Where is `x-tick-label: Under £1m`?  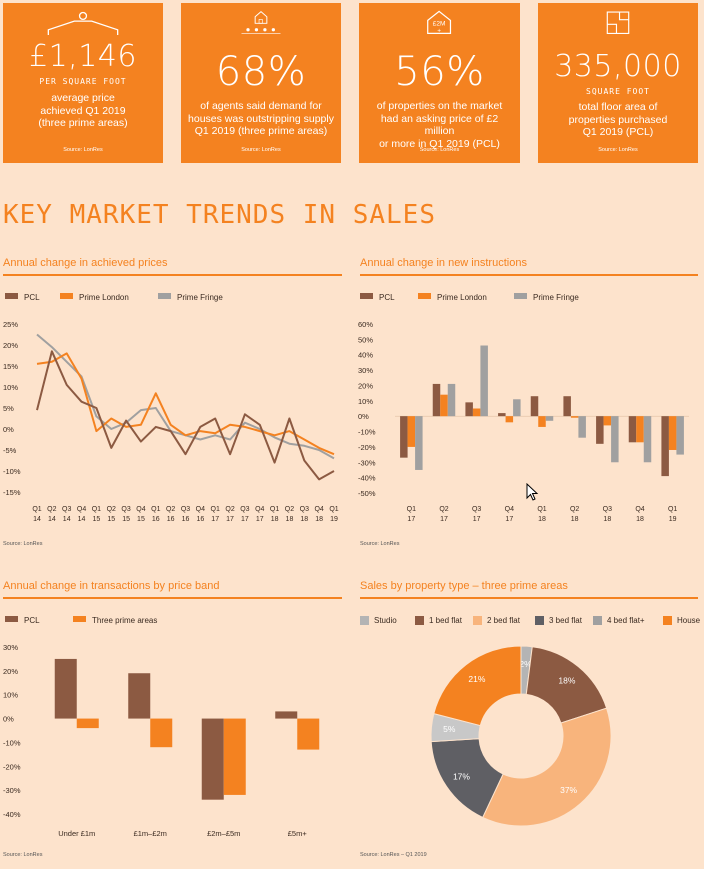
x-tick-label: Under £1m is located at coordinates (76, 833).